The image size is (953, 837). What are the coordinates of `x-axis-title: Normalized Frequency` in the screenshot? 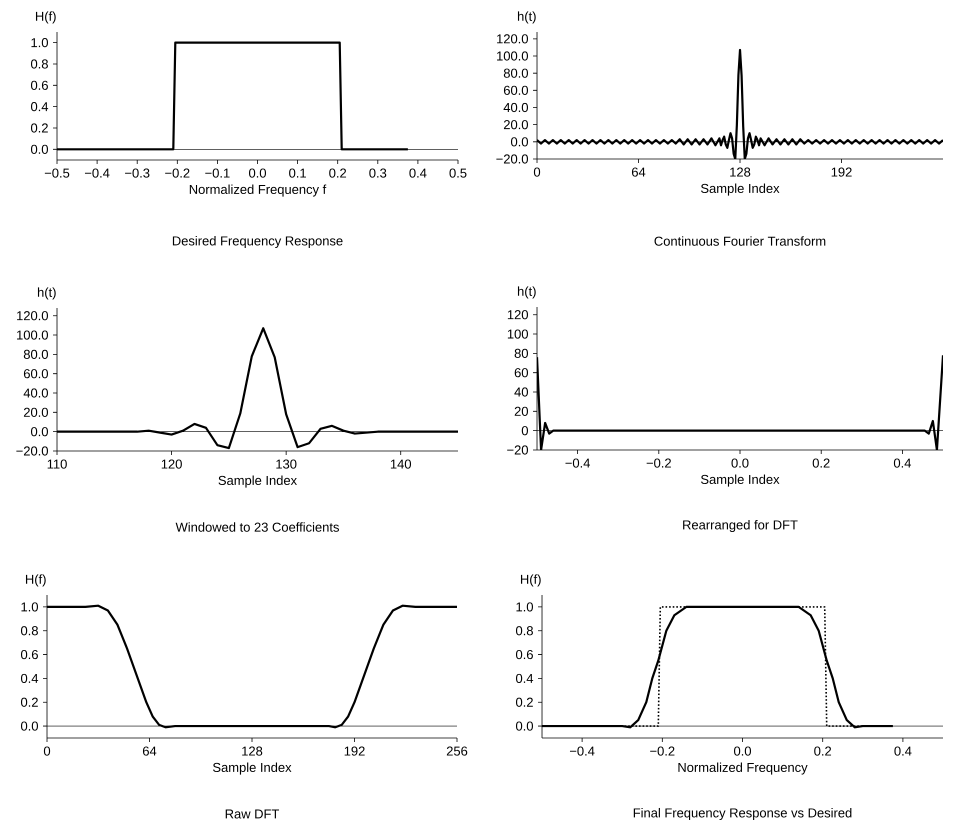 It's located at (743, 768).